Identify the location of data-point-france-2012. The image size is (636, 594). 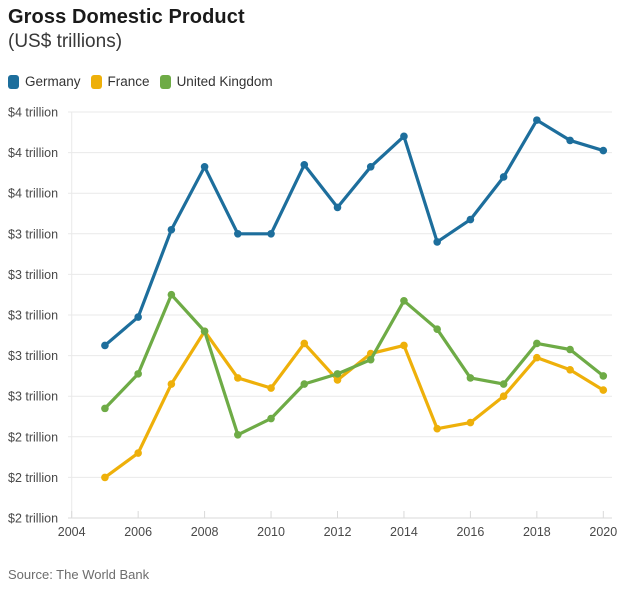
(337, 380).